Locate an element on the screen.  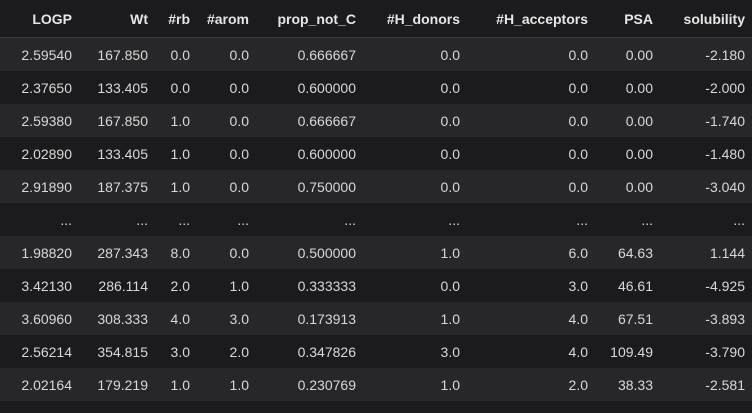
column-header-rb: #rb is located at coordinates (176, 19).